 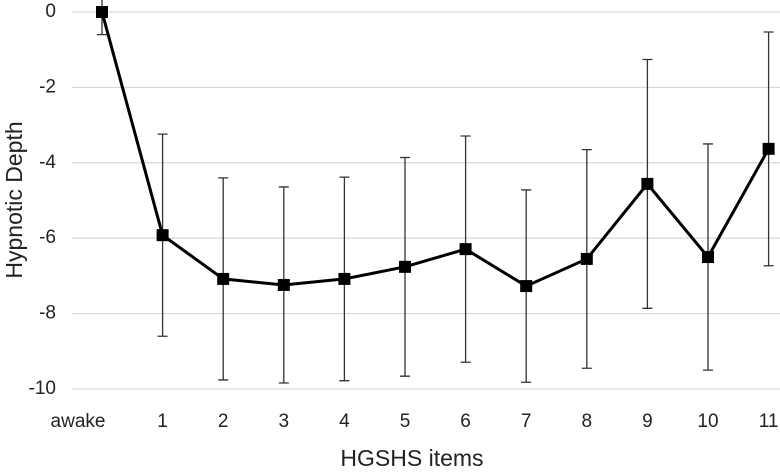 I want to click on x-tick-label: 4, so click(x=344, y=421).